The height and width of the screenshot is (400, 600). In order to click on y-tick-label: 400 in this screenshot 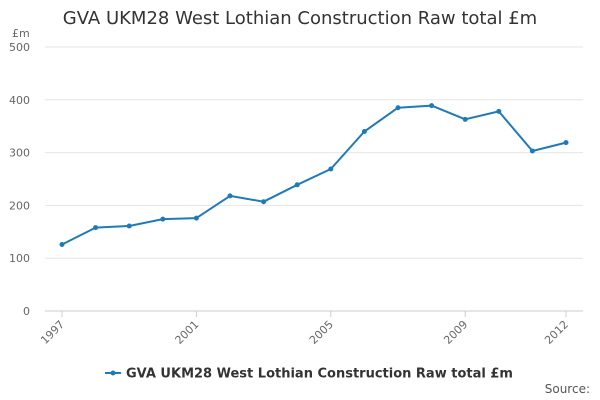, I will do `click(19, 100)`.